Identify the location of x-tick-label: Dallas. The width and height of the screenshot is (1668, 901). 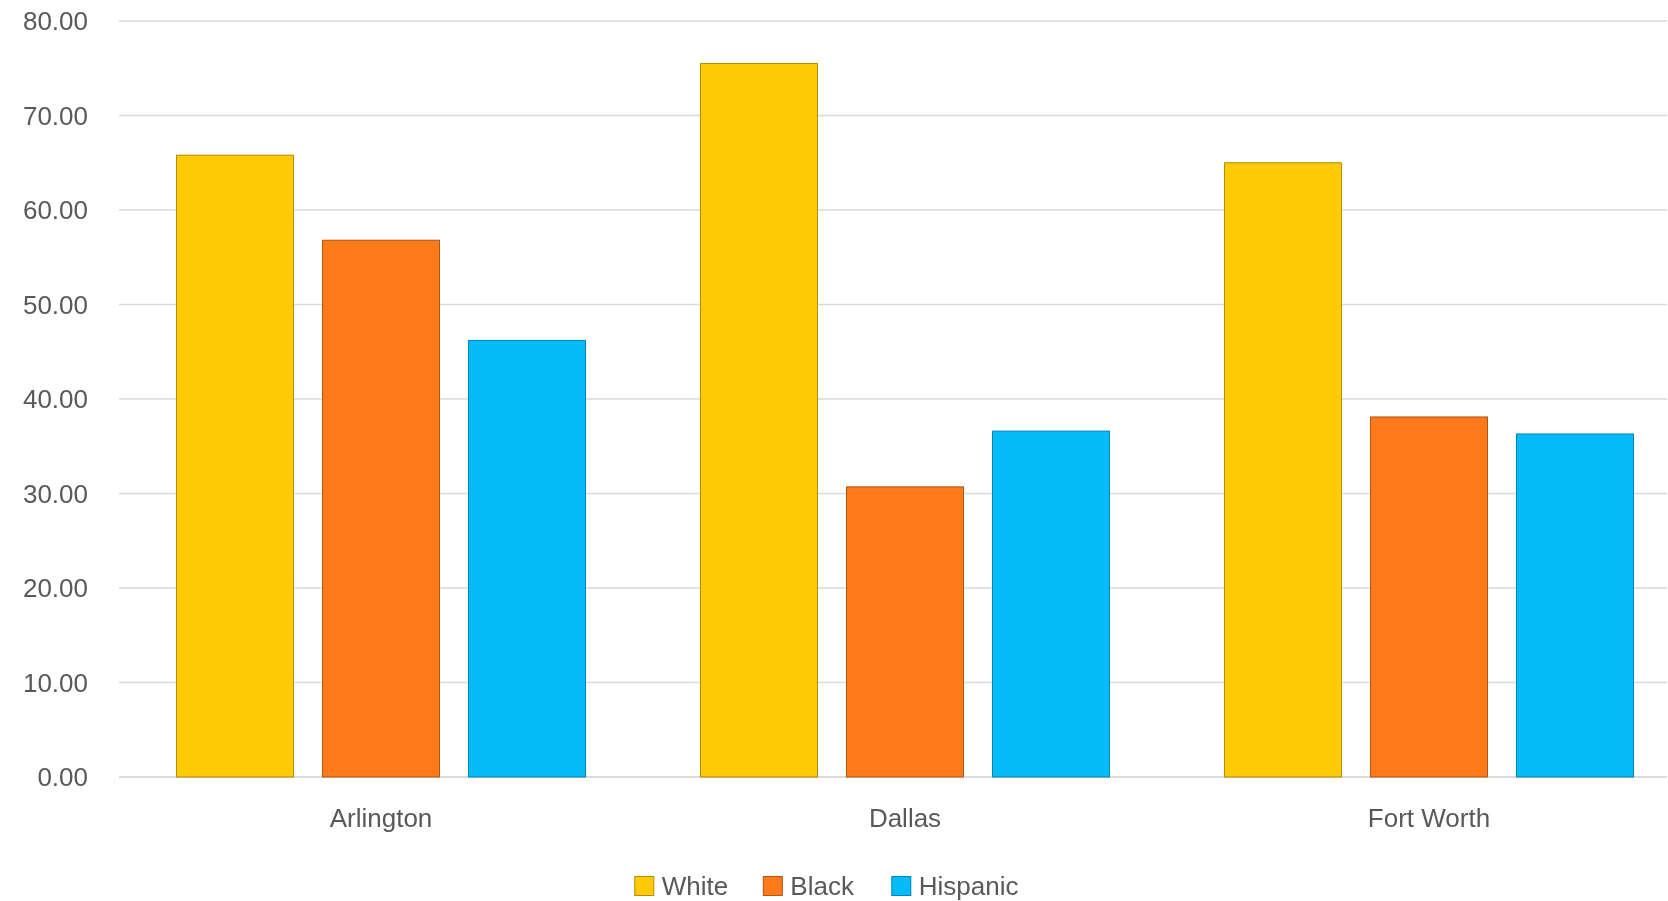
(905, 818).